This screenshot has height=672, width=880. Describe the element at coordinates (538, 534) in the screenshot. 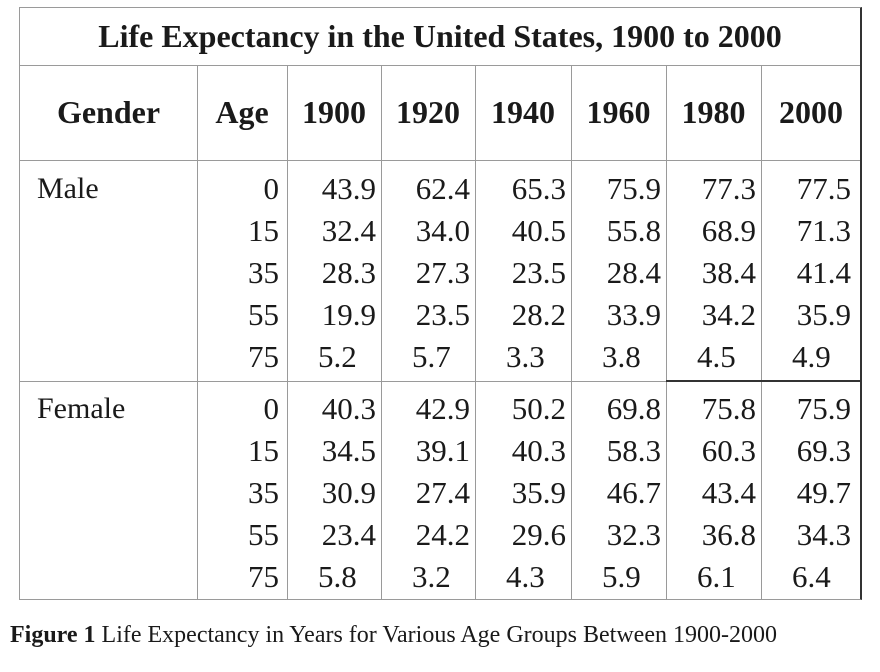

I see `value-cell: 29.6` at that location.